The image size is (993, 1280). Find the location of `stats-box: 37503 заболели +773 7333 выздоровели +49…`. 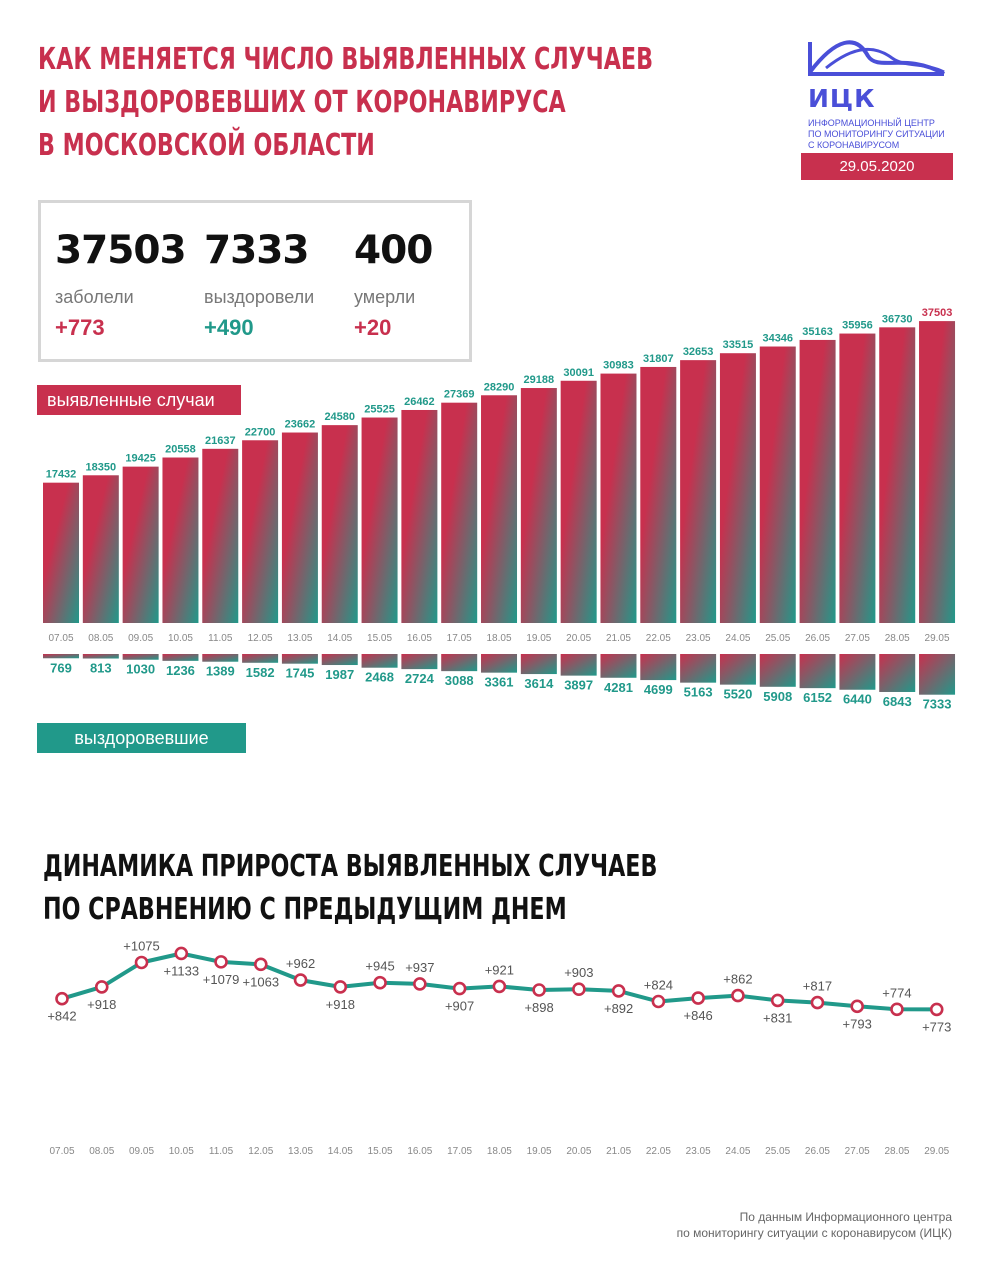

stats-box: 37503 заболели +773 7333 выздоровели +49… is located at coordinates (255, 281).